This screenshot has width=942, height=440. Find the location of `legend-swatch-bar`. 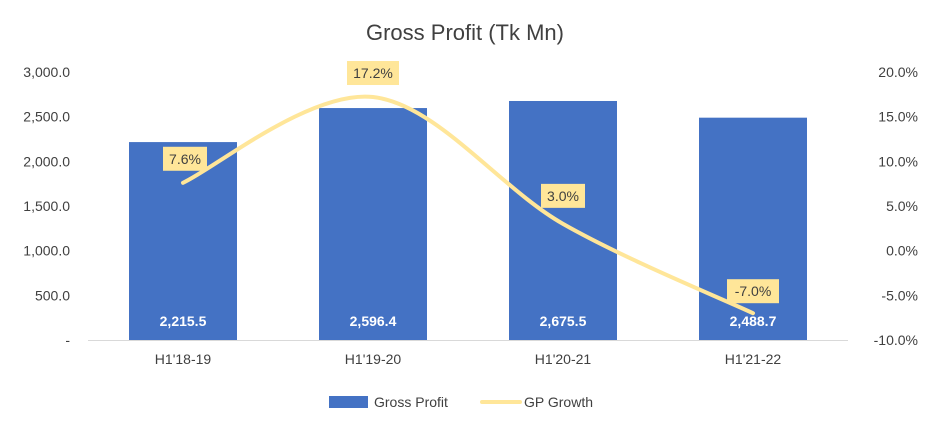

legend-swatch-bar is located at coordinates (348, 402).